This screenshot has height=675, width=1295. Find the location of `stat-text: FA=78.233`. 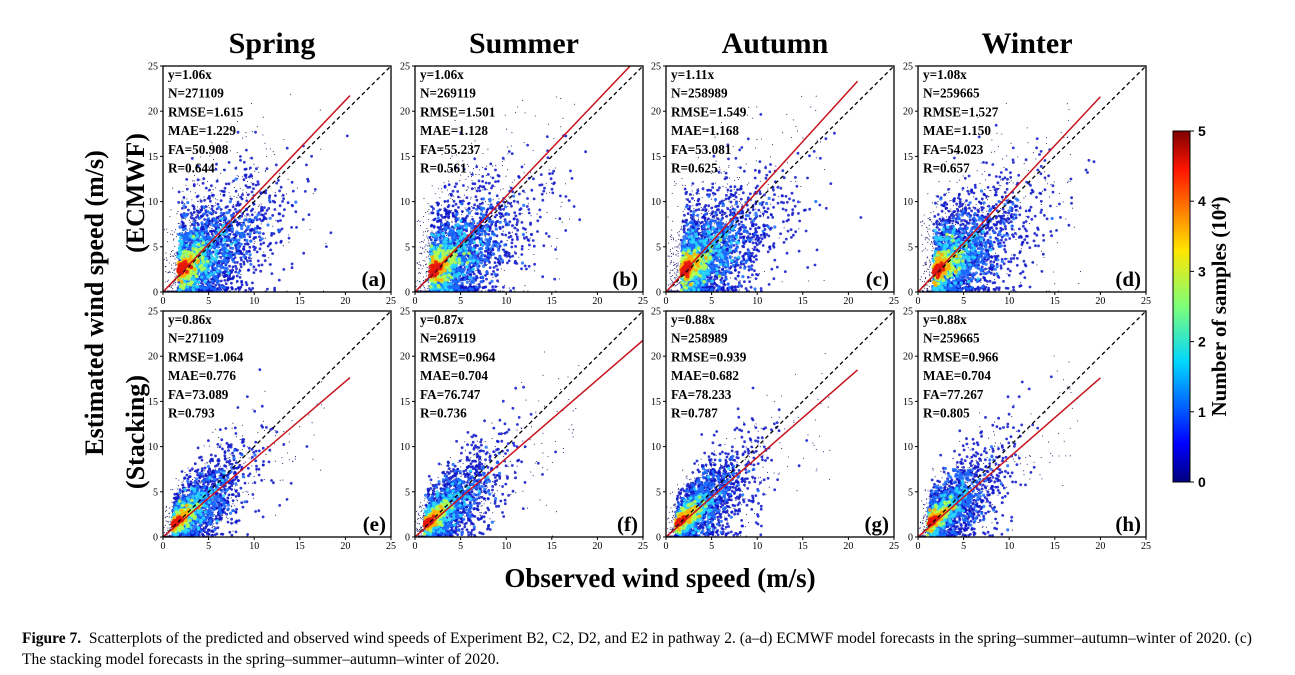

stat-text: FA=78.233 is located at coordinates (701, 394).